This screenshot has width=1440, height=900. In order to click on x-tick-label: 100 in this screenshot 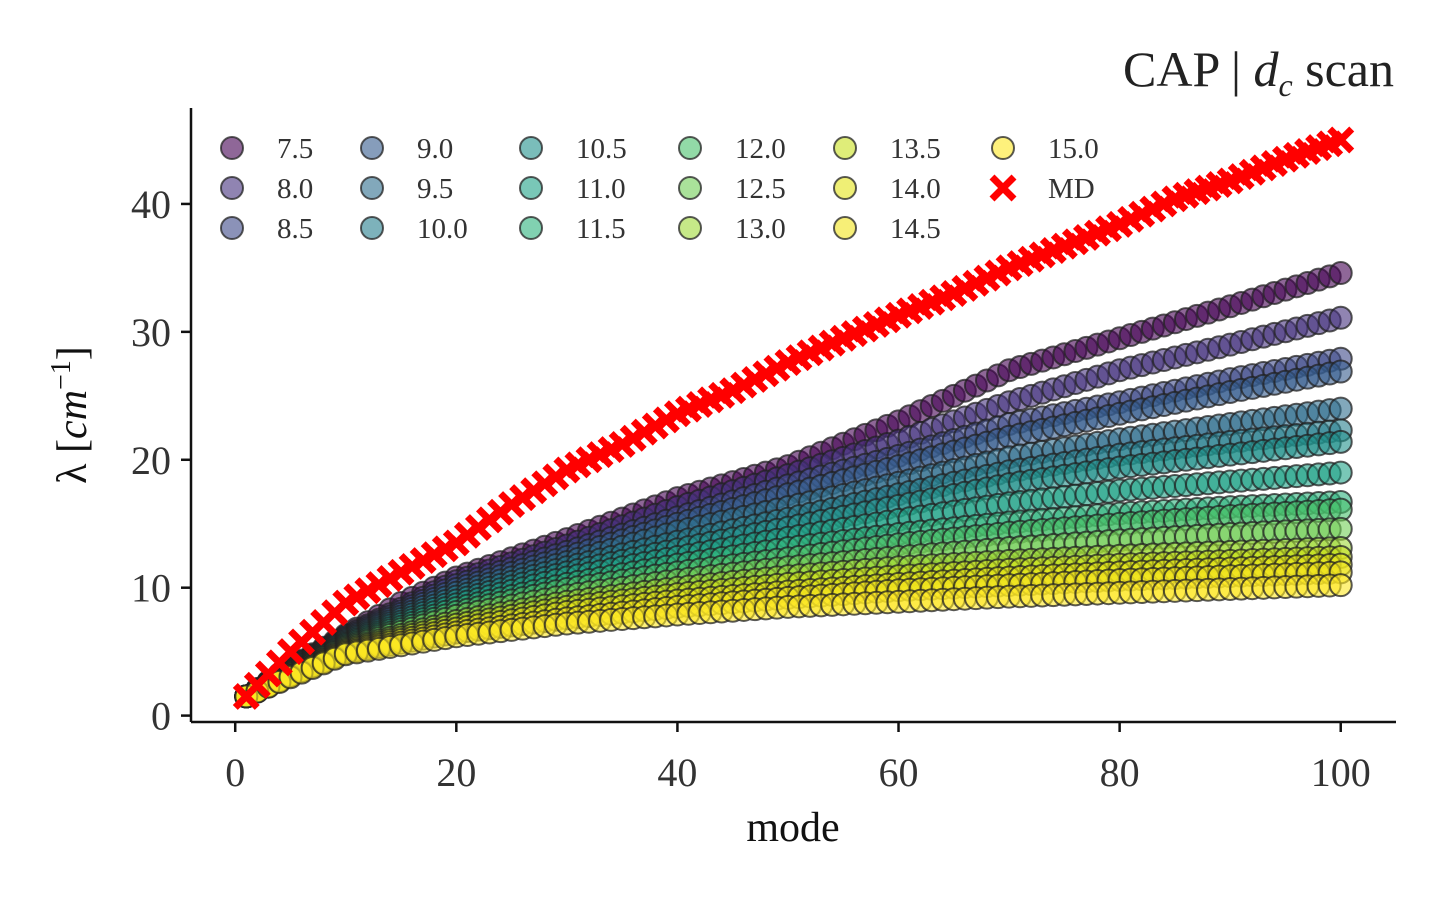, I will do `click(1341, 772)`.